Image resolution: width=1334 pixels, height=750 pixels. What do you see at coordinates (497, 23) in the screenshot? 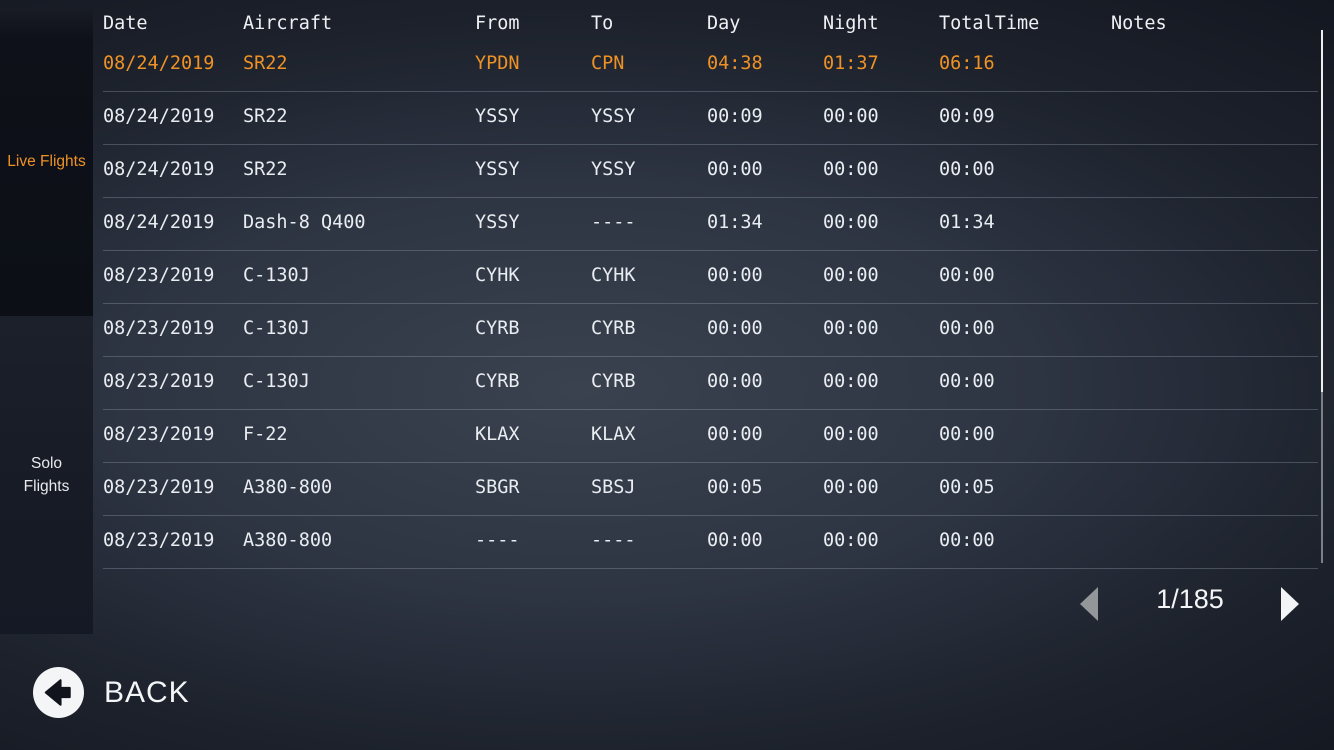
I see `column-header-from: From` at bounding box center [497, 23].